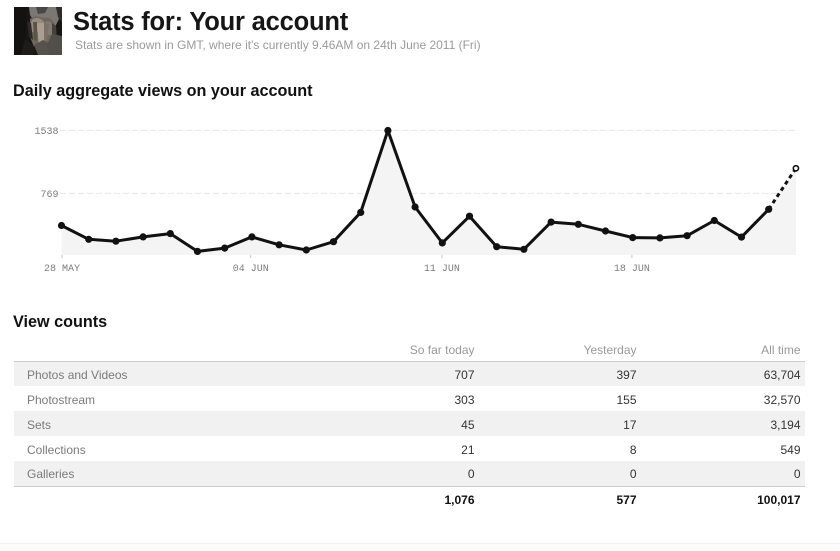 This screenshot has height=551, width=840. I want to click on svg-text: 18 JUN, so click(632, 269).